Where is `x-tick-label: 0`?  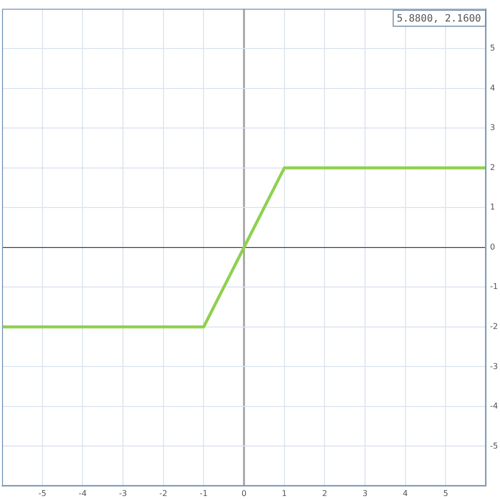 x-tick-label: 0 is located at coordinates (244, 493).